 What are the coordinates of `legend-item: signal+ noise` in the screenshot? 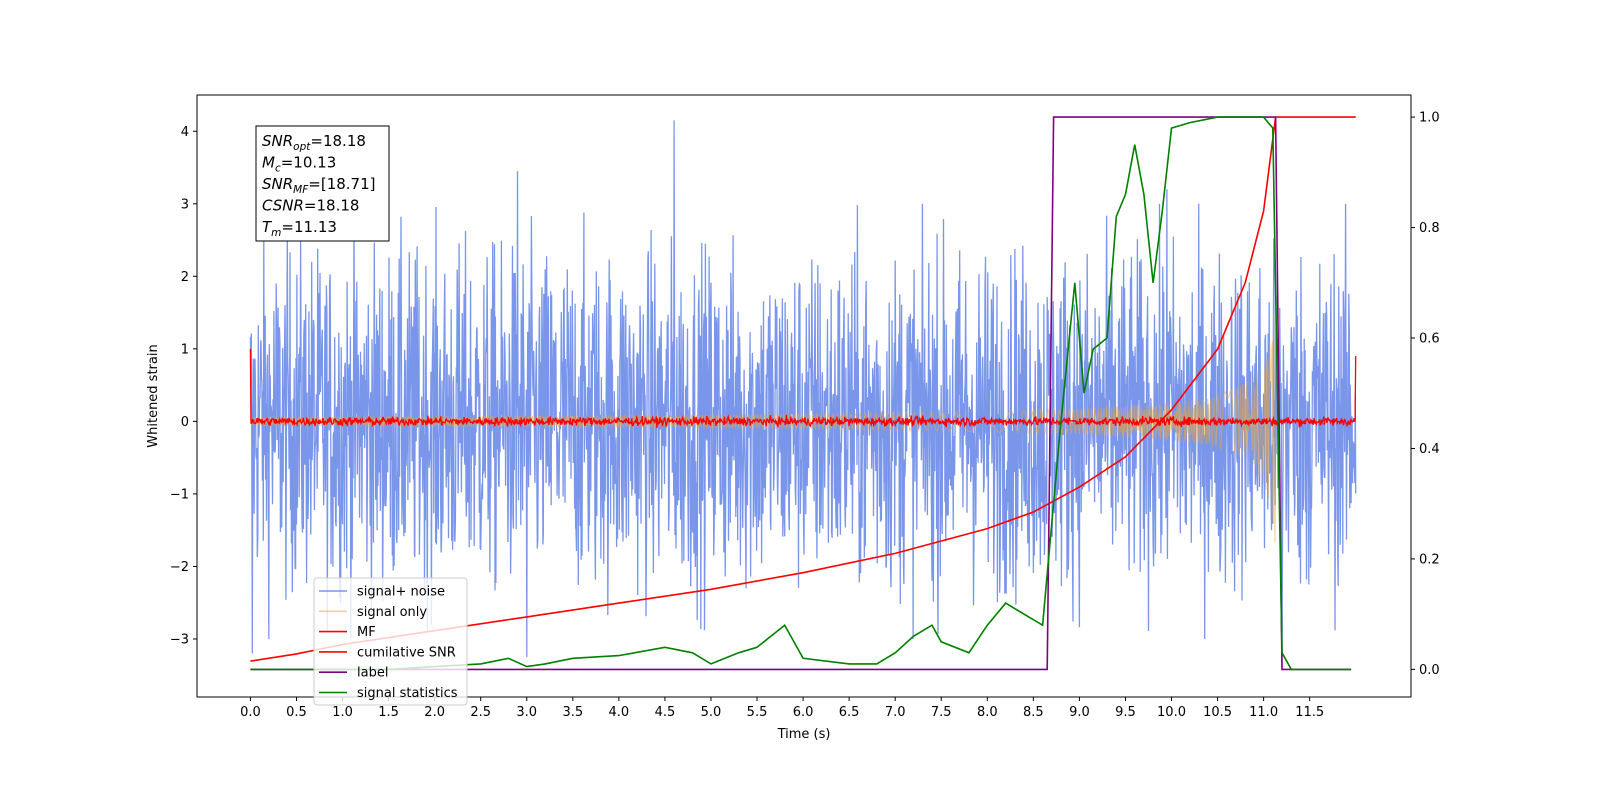 It's located at (382, 592).